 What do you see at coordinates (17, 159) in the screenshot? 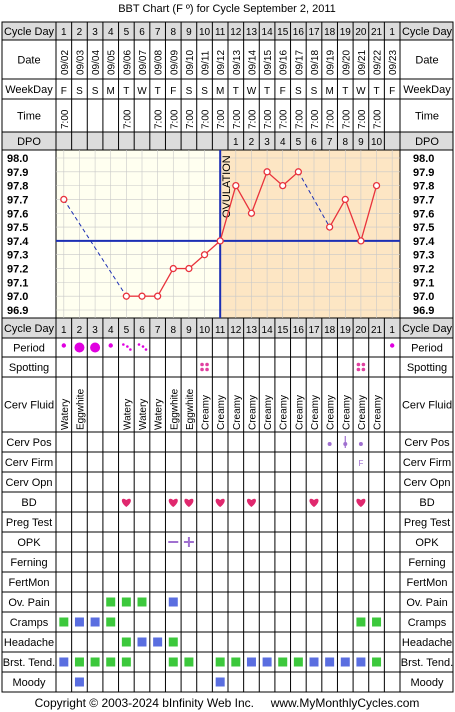
I see `temp-tick-left: 98.0` at bounding box center [17, 159].